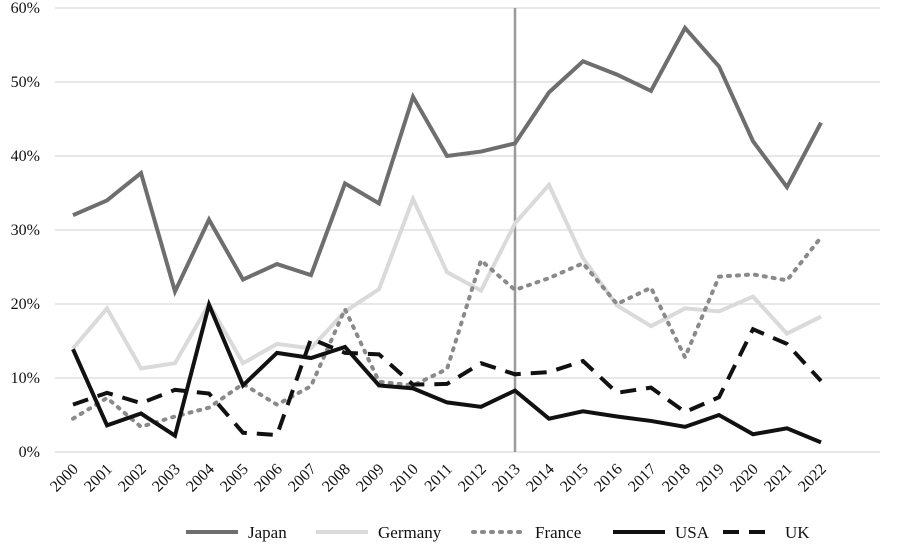 The width and height of the screenshot is (900, 550). Describe the element at coordinates (540, 478) in the screenshot. I see `x-tick-label: 2014` at that location.